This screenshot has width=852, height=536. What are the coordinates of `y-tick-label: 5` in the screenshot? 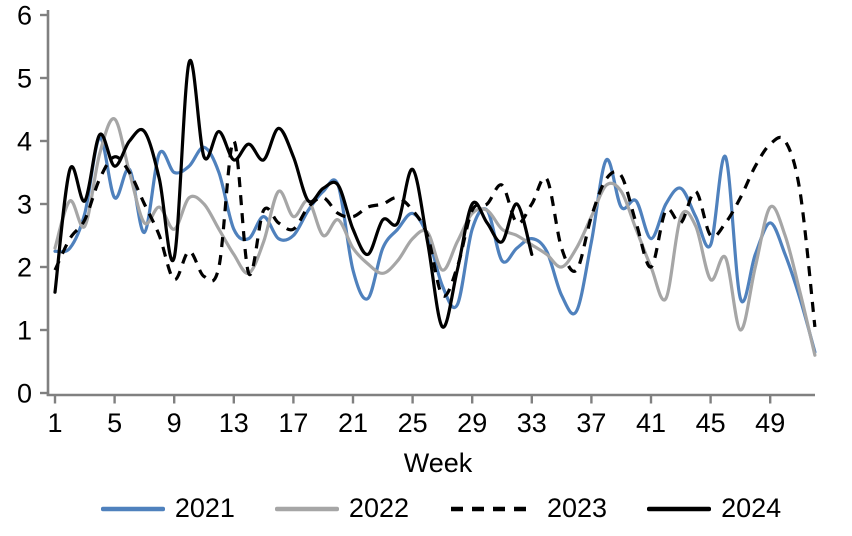 It's located at (24, 79).